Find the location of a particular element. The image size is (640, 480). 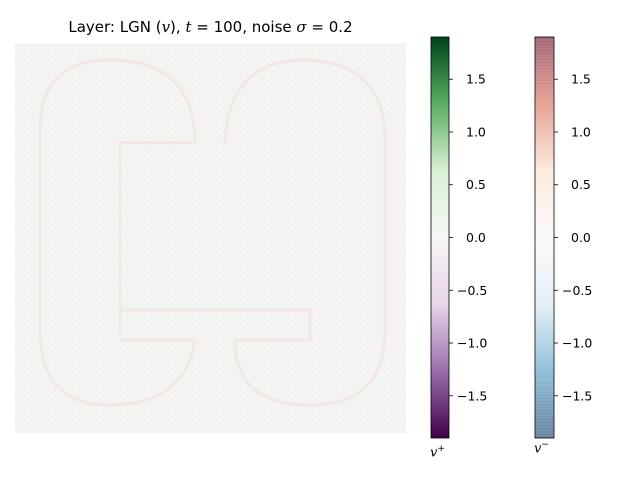

colorbar-negative-tick-label: −0.5 is located at coordinates (577, 290).